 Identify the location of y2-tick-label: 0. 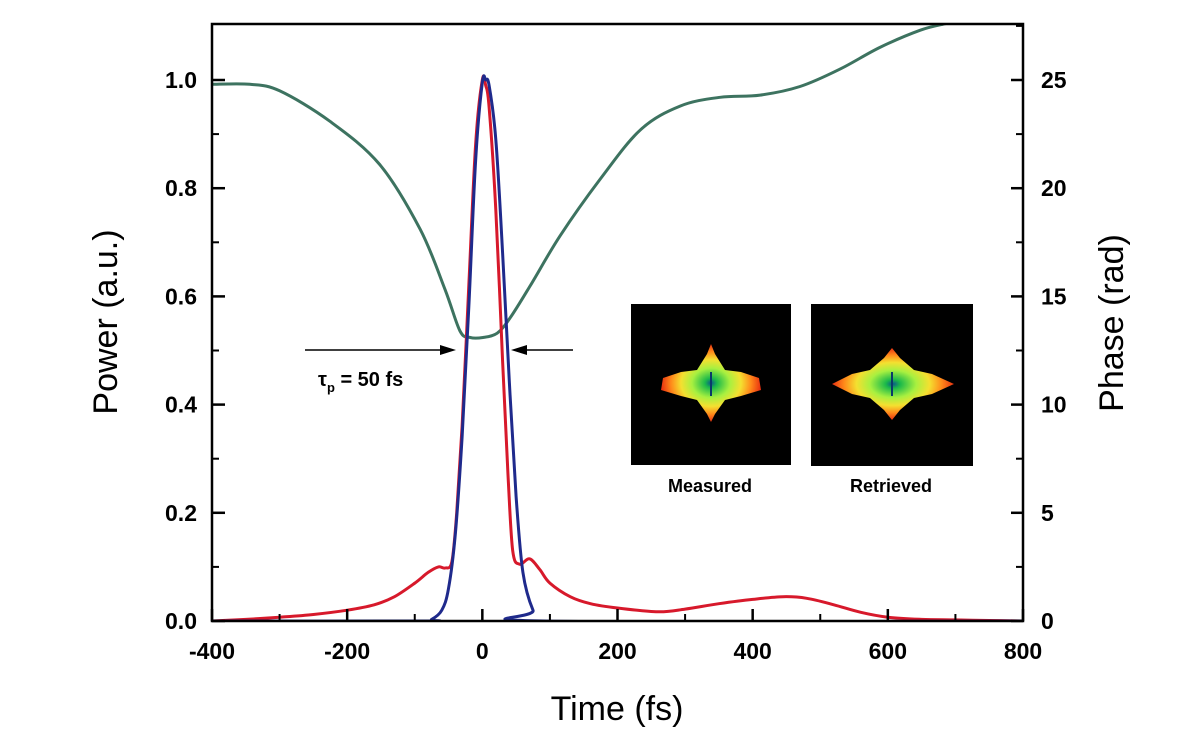
(1047, 621).